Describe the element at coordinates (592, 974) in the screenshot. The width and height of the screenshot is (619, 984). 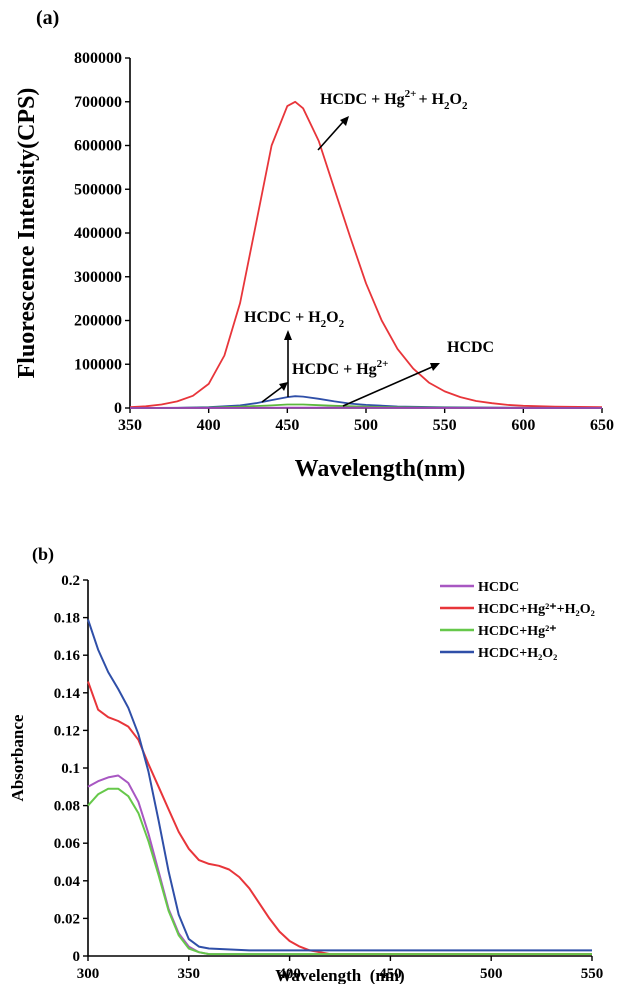
I see `panel-b-x-tick-label: 550` at that location.